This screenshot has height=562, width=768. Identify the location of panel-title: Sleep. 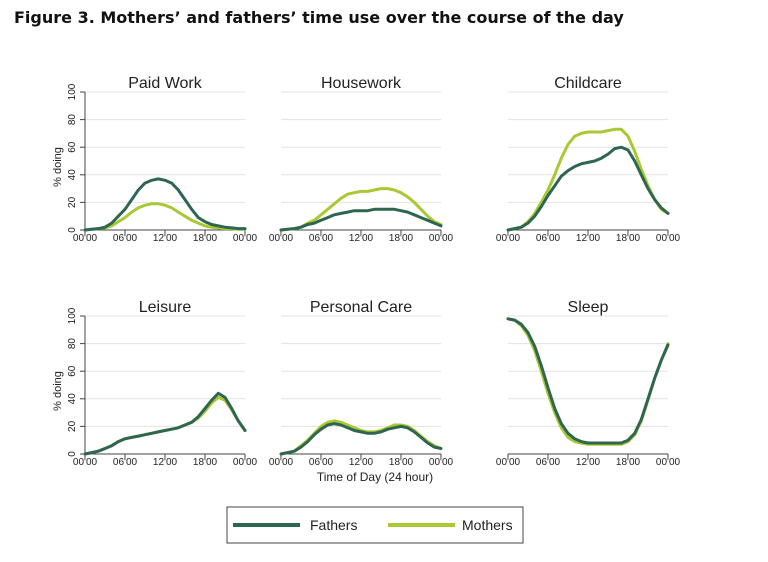
(588, 307).